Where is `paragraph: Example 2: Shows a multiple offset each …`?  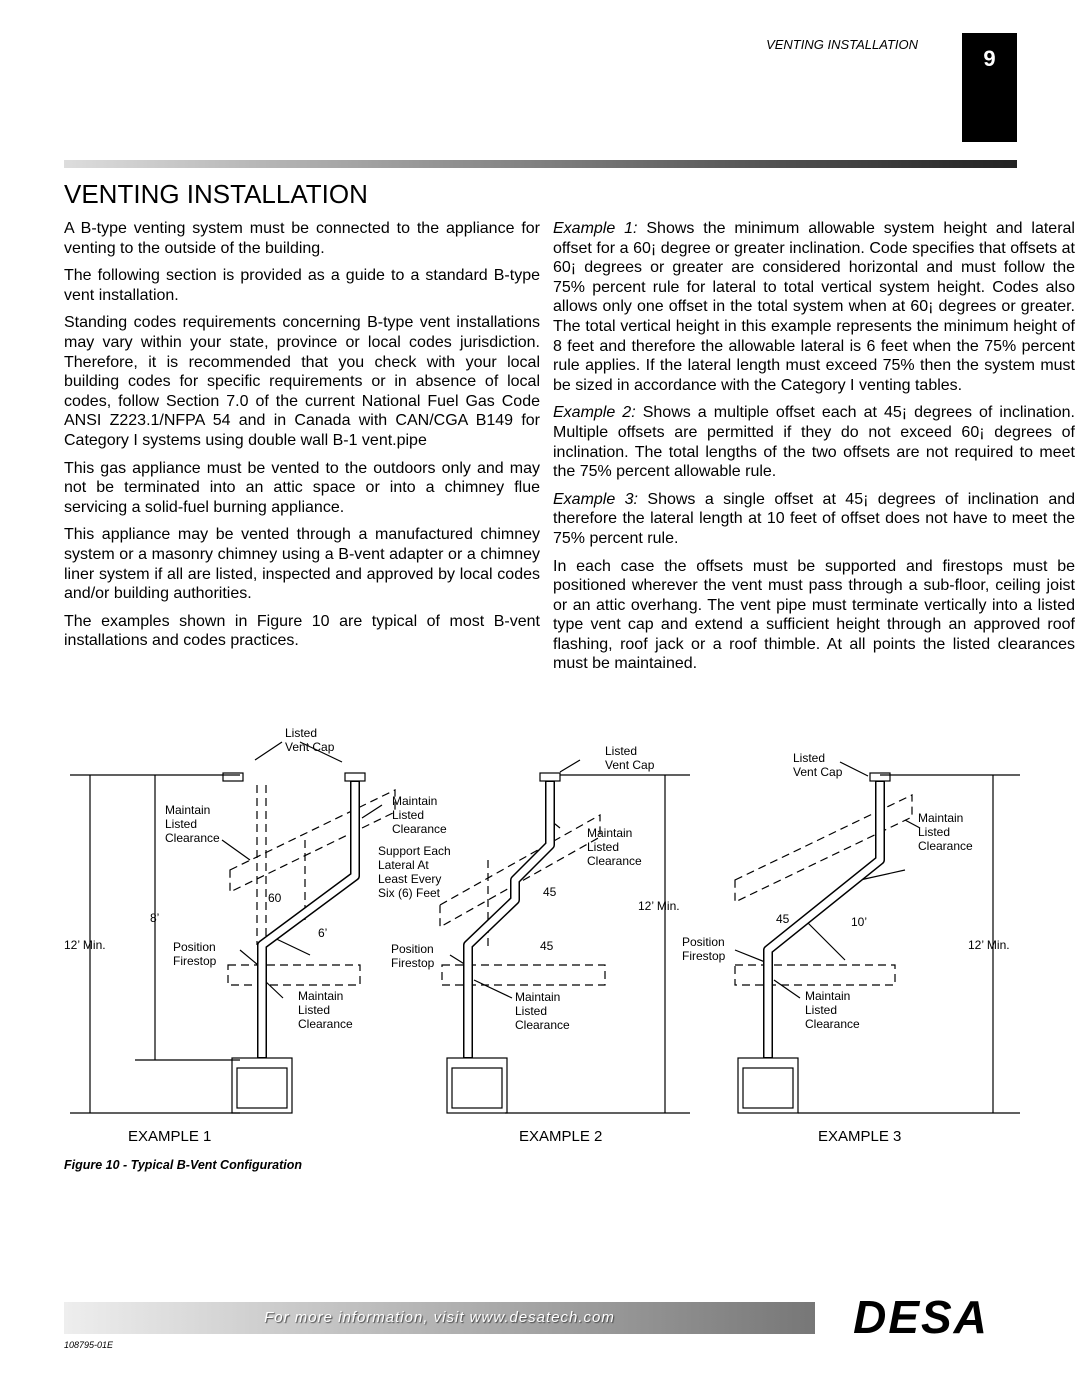 paragraph: Example 2: Shows a multiple offset each … is located at coordinates (814, 442).